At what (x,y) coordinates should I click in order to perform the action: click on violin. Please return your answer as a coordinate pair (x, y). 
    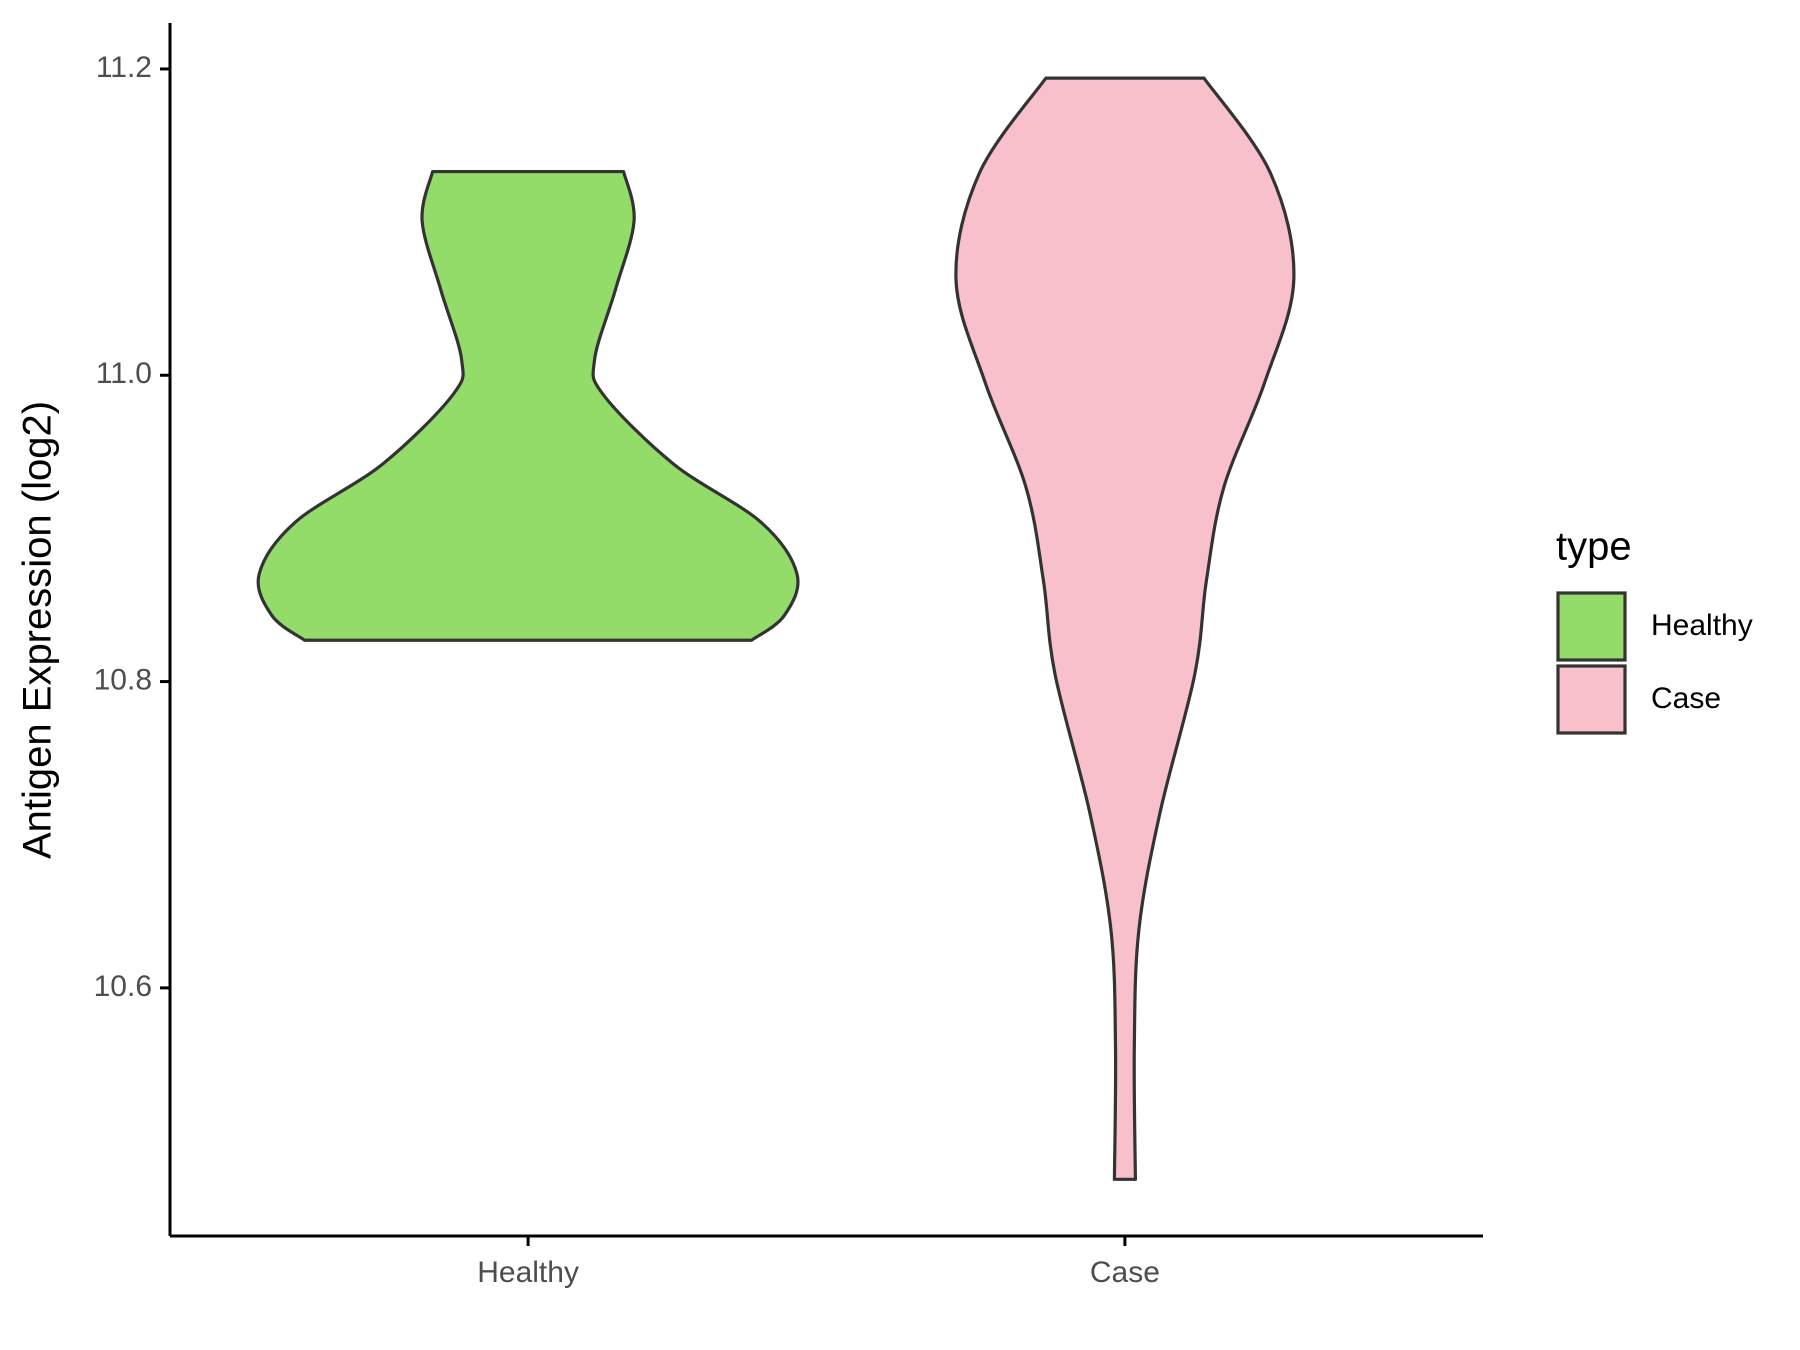
    Looking at the image, I should click on (528, 405).